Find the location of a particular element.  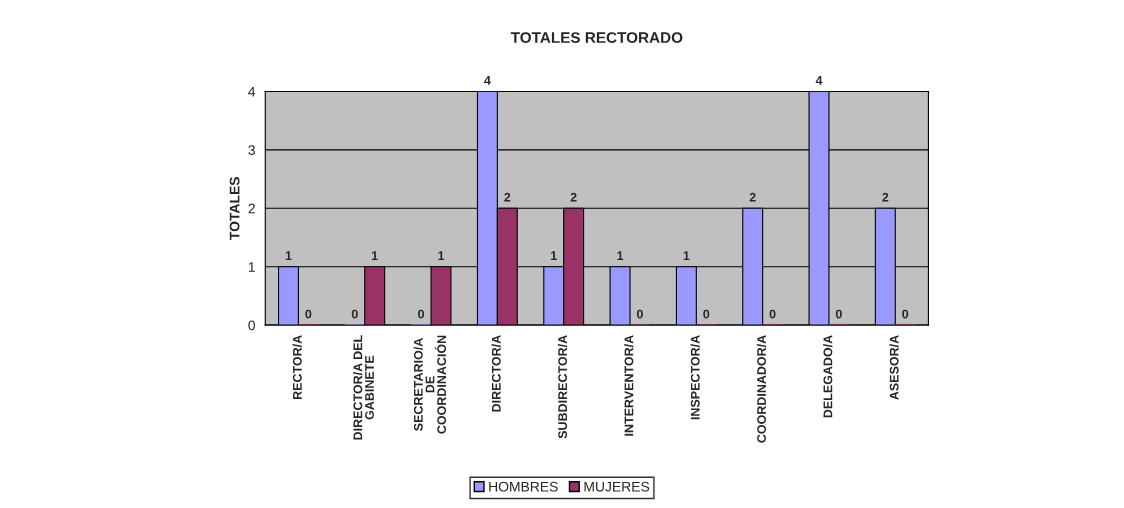

x-tick-label: DIRECTOR/A DEL GABINETE is located at coordinates (363, 387).